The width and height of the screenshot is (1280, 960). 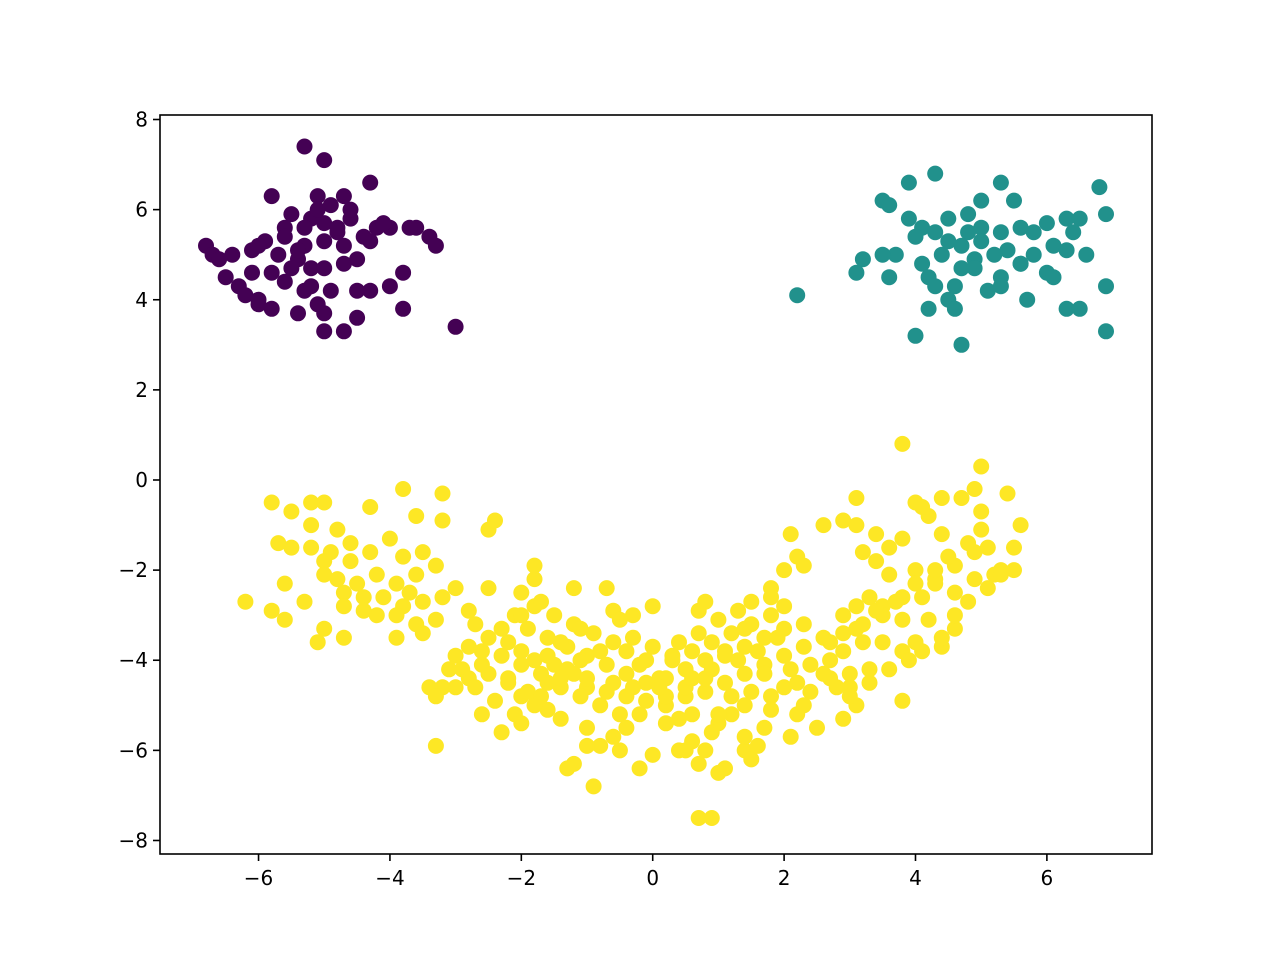 I want to click on y-tick-label: −8, so click(x=133, y=840).